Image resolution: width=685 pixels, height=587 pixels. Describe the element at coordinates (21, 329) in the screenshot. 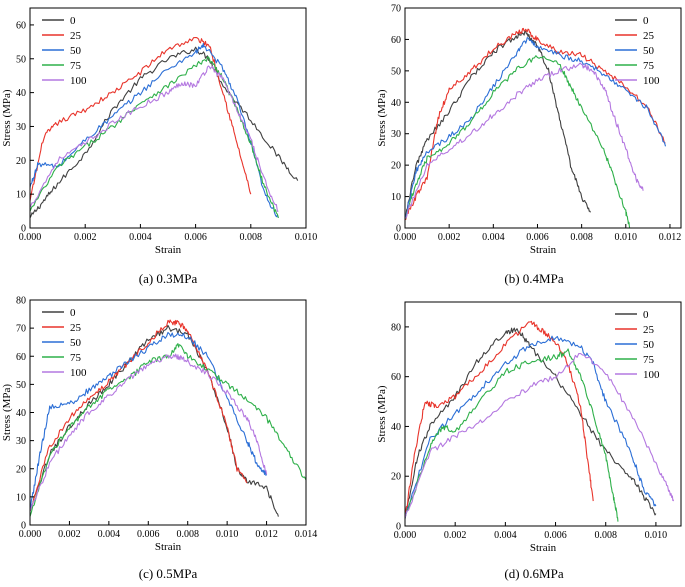

I see `y-tick-label: 70` at that location.